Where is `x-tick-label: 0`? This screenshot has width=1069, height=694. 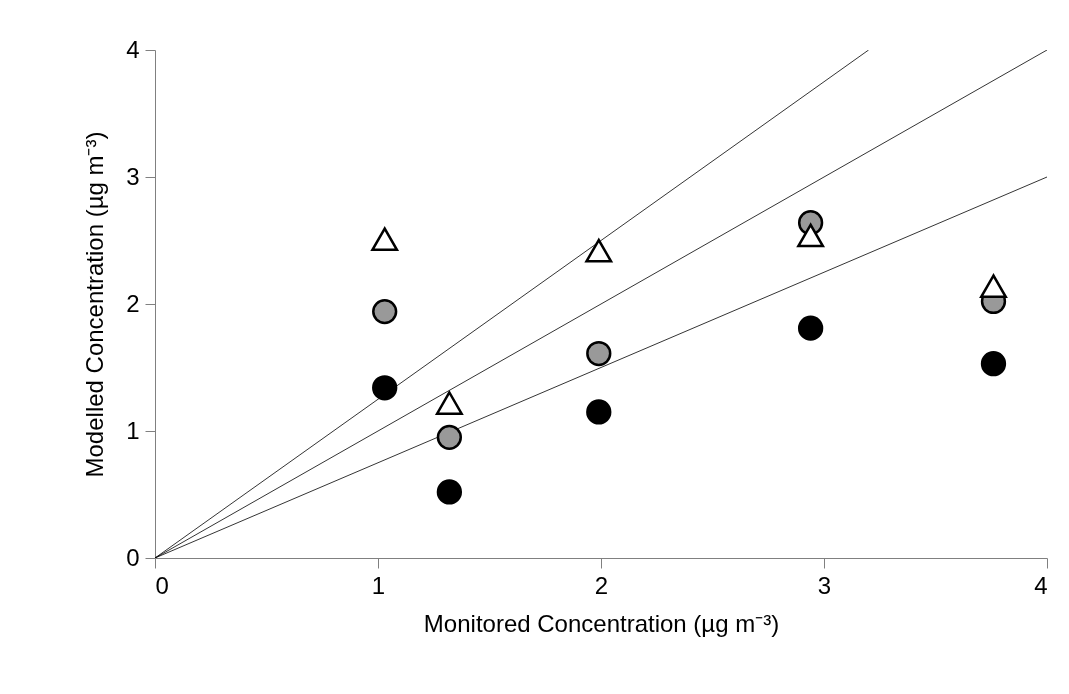
x-tick-label: 0 is located at coordinates (162, 585).